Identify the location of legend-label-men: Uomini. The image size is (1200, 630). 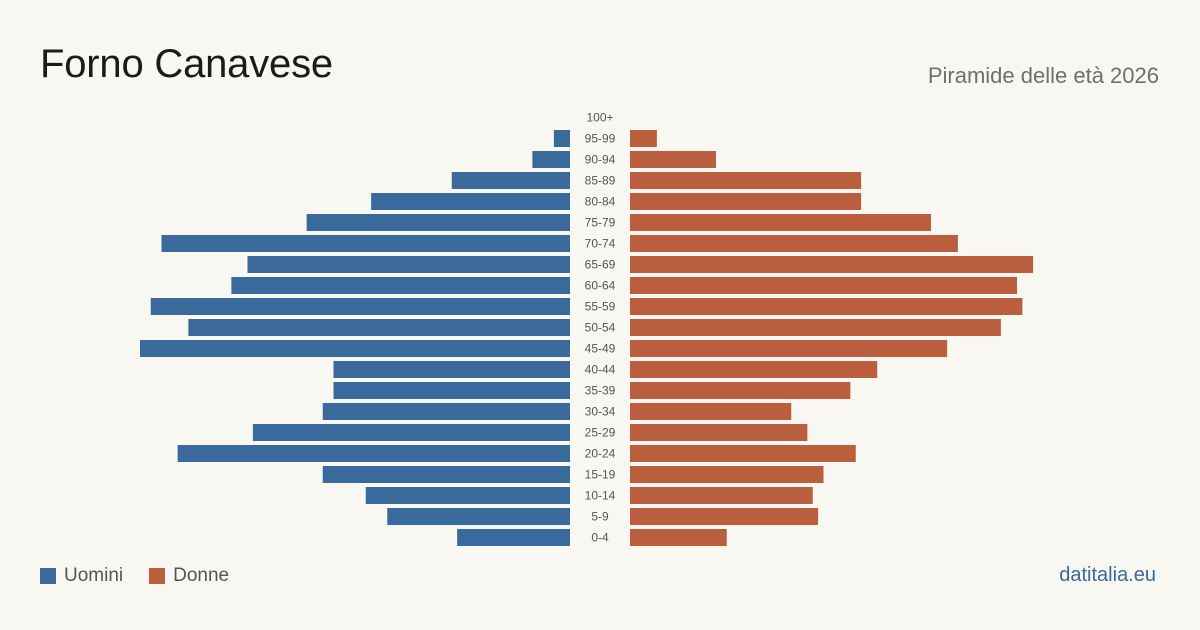
(94, 575).